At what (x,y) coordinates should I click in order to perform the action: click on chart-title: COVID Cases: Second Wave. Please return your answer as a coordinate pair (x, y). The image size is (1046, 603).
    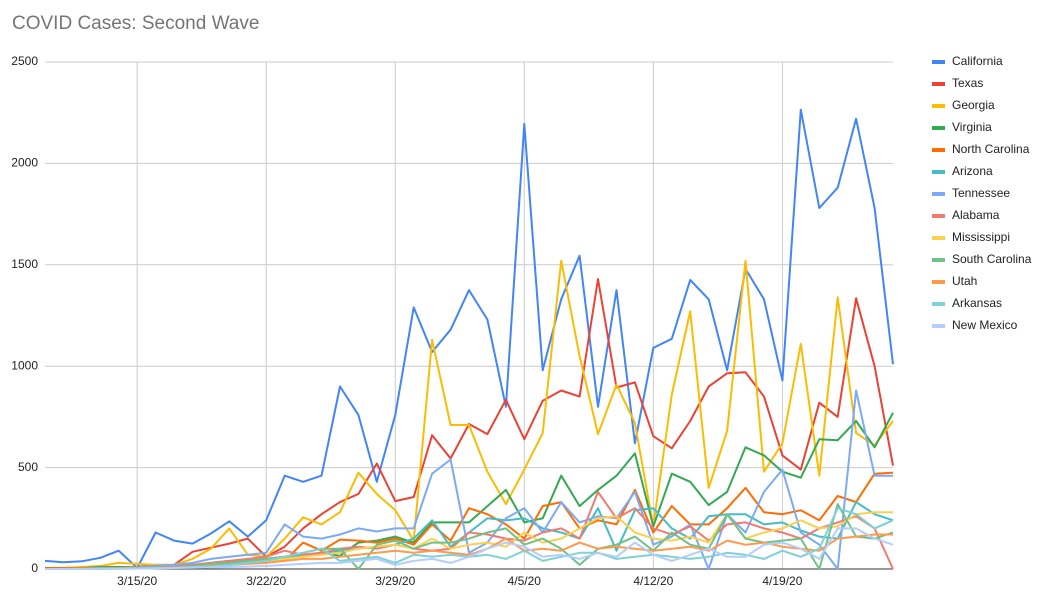
    Looking at the image, I should click on (135, 23).